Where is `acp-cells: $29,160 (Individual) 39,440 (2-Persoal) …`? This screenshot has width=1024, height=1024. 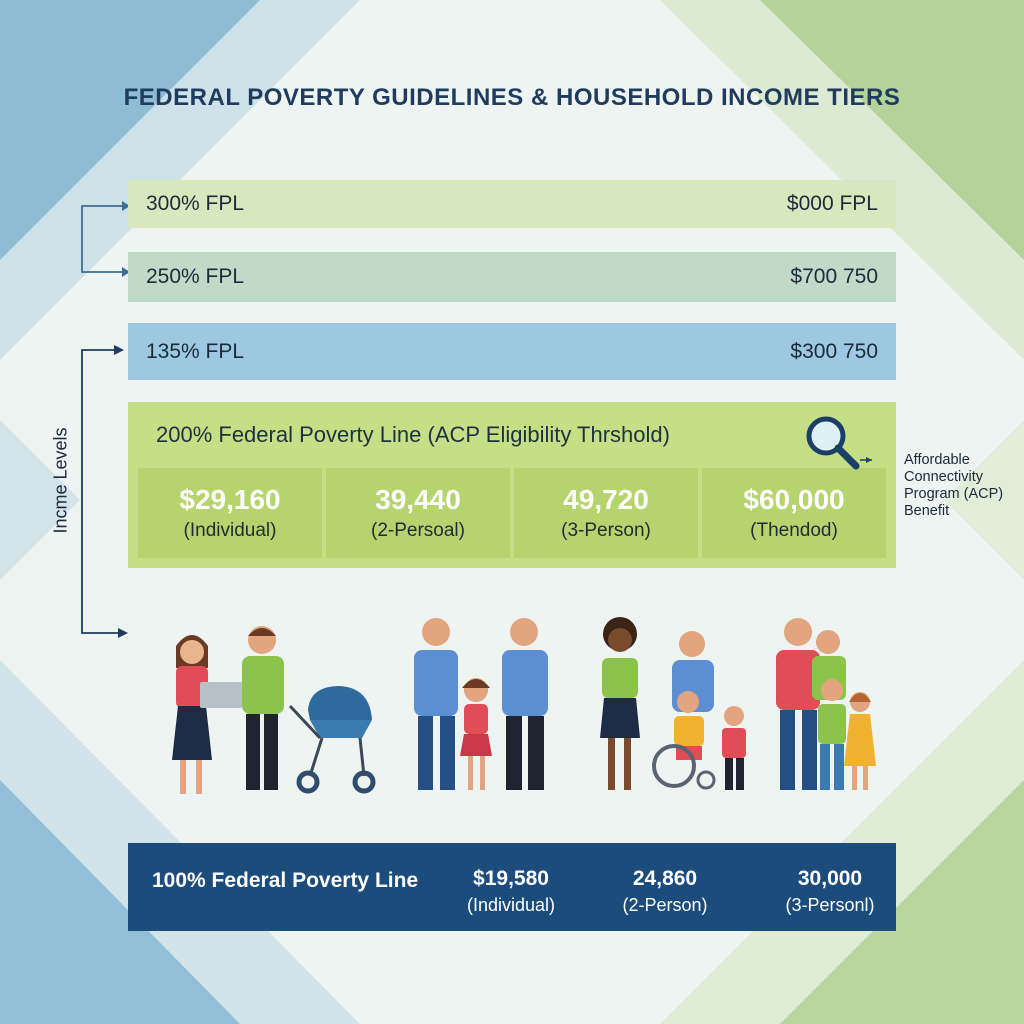
acp-cells: $29,160 (Individual) 39,440 (2-Persoal) … is located at coordinates (512, 513).